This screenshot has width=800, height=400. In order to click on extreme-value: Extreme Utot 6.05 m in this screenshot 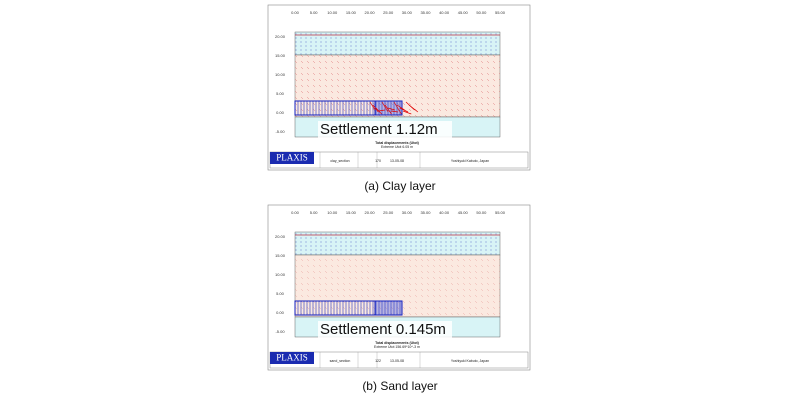, I will do `click(397, 147)`.